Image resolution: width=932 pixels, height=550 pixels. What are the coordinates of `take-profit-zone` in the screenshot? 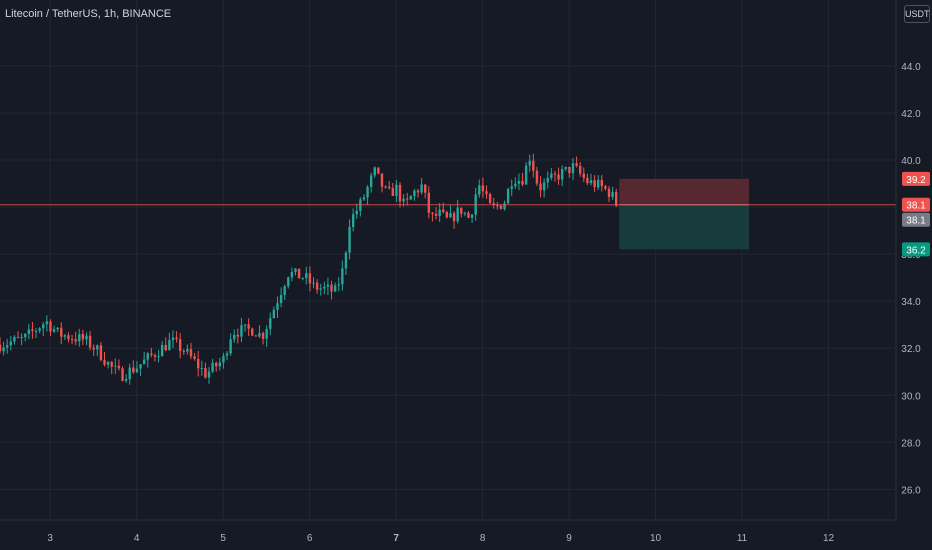 It's located at (684, 227).